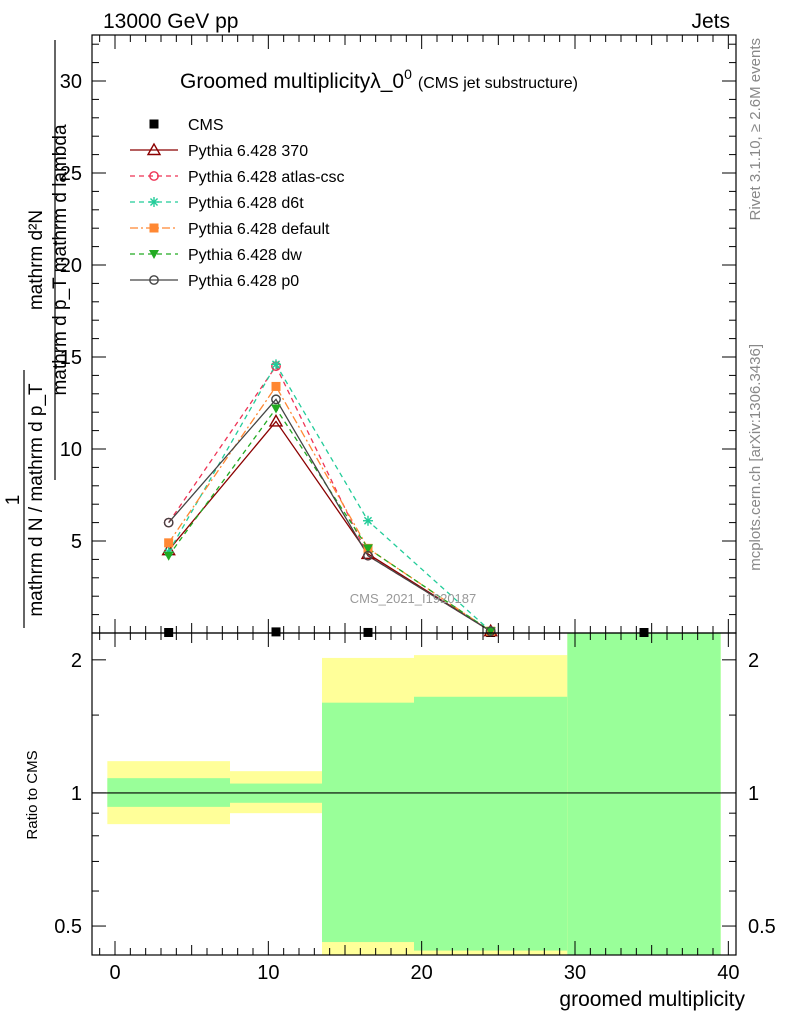 This screenshot has height=1024, width=786. Describe the element at coordinates (114, 973) in the screenshot. I see `x-tick-label: 0` at that location.